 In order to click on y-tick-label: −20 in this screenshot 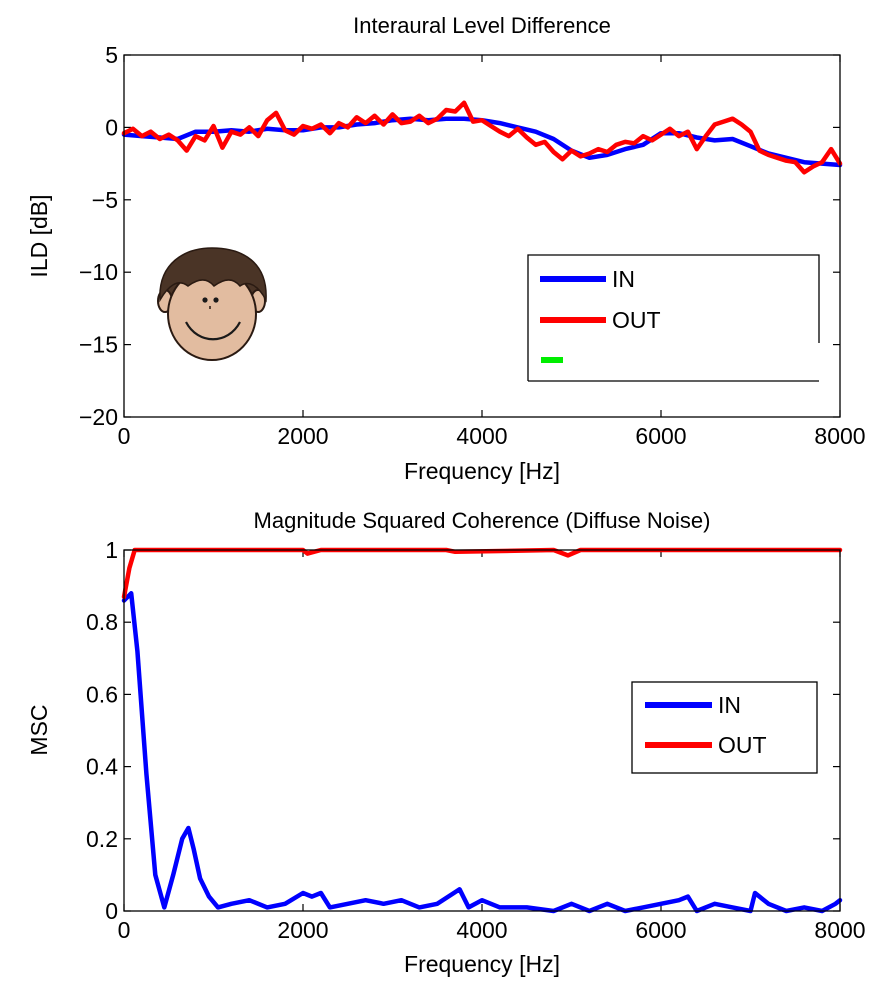, I will do `click(98, 417)`.